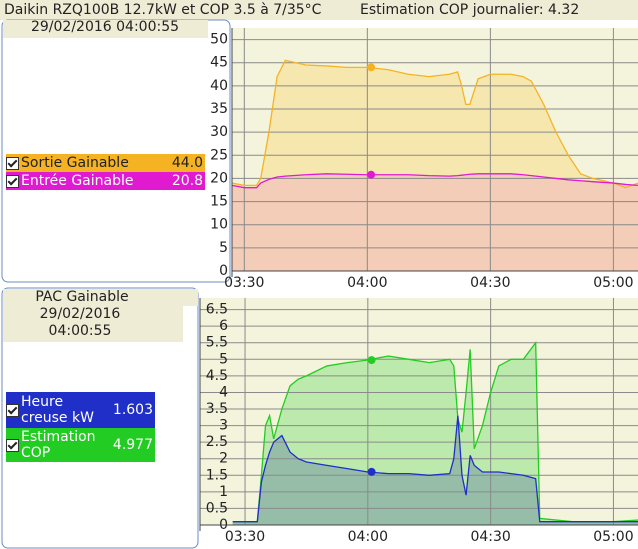 Image resolution: width=638 pixels, height=549 pixels. Describe the element at coordinates (187, 181) in the screenshot. I see `legend-value: 20.8` at that location.